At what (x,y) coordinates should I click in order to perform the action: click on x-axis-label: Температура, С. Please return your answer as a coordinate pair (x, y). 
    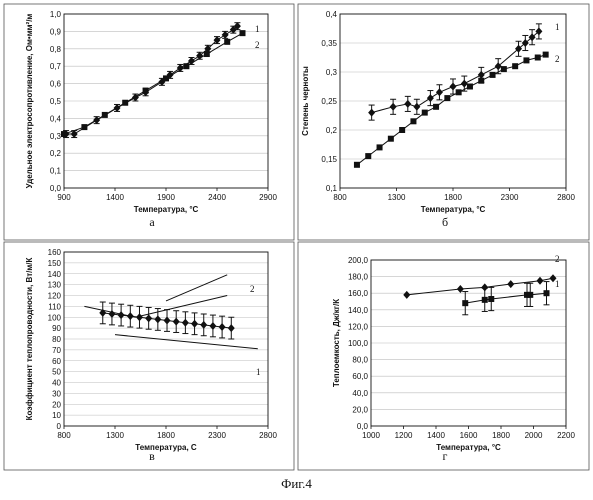
    Looking at the image, I should click on (166, 447).